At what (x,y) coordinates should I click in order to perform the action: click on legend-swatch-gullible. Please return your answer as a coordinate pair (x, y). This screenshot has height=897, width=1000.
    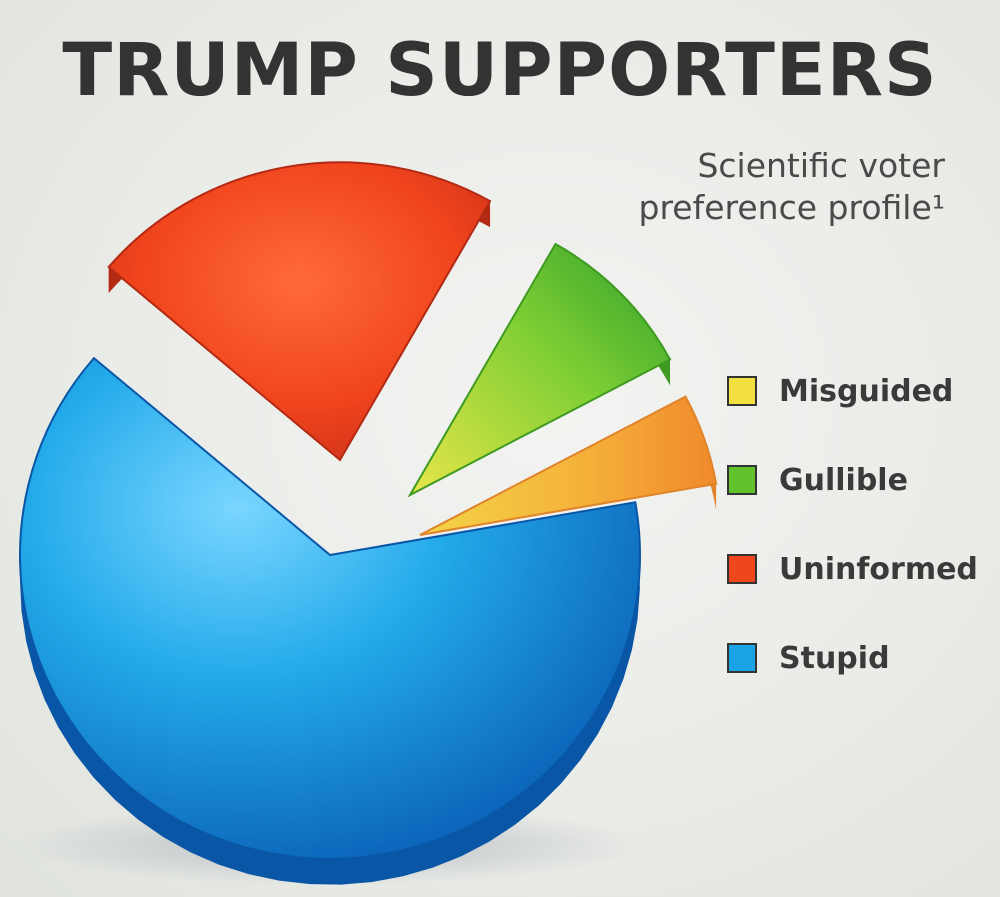
    Looking at the image, I should click on (742, 480).